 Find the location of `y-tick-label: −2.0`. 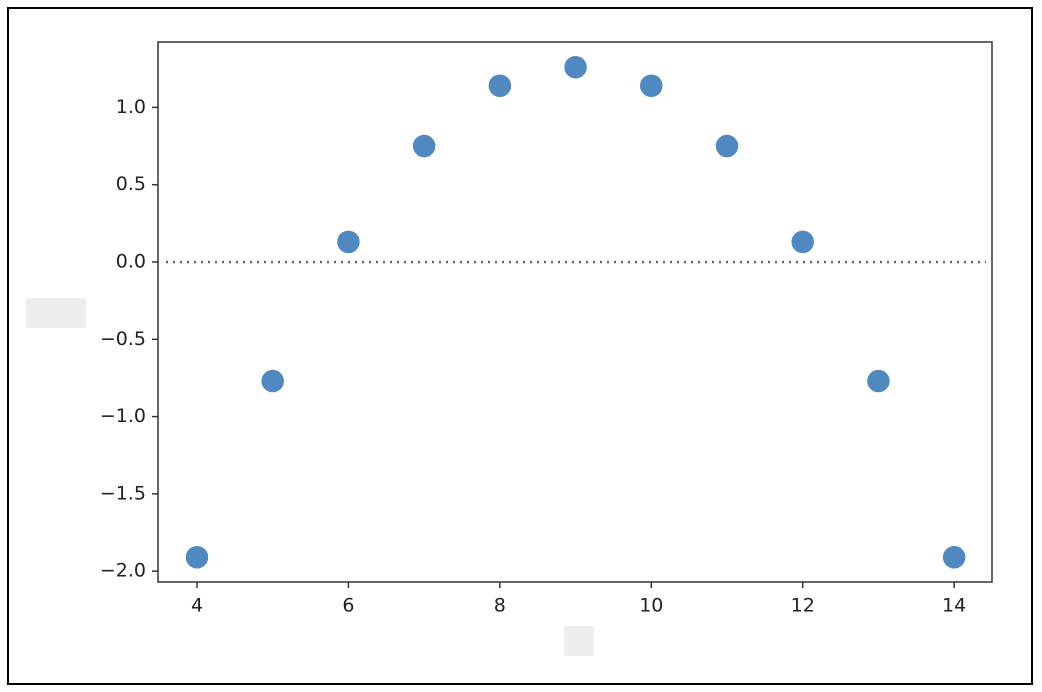

y-tick-label: −2.0 is located at coordinates (123, 571).